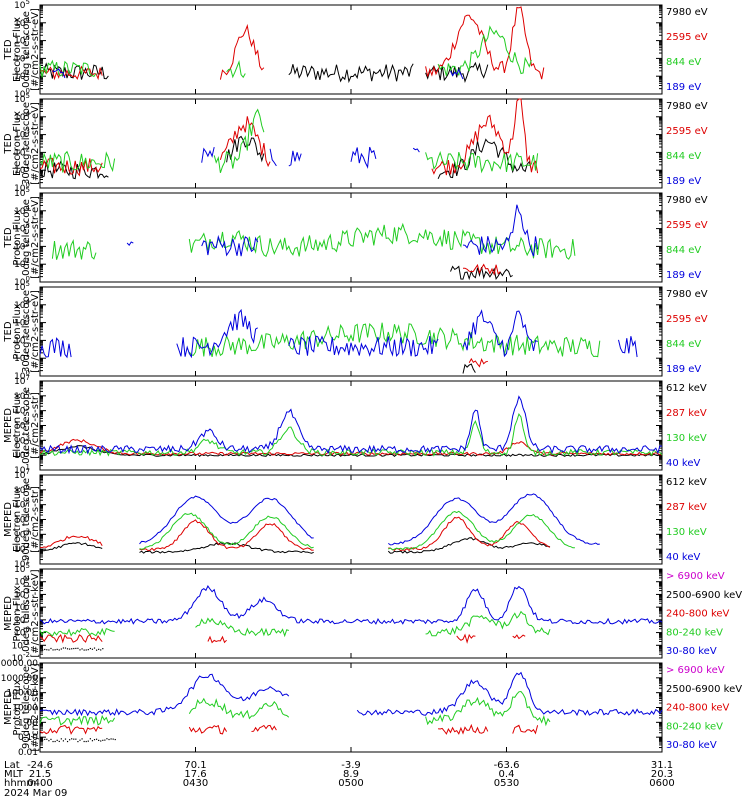 The width and height of the screenshot is (750, 800). I want to click on legend-label: 2595 eV, so click(687, 225).